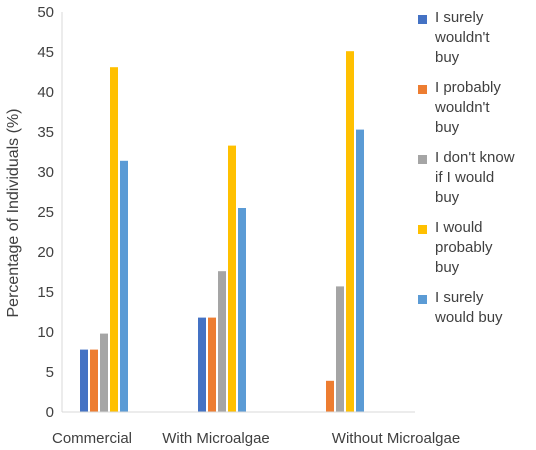 The width and height of the screenshot is (536, 450). Describe the element at coordinates (45, 252) in the screenshot. I see `y-tick-label: 20` at that location.